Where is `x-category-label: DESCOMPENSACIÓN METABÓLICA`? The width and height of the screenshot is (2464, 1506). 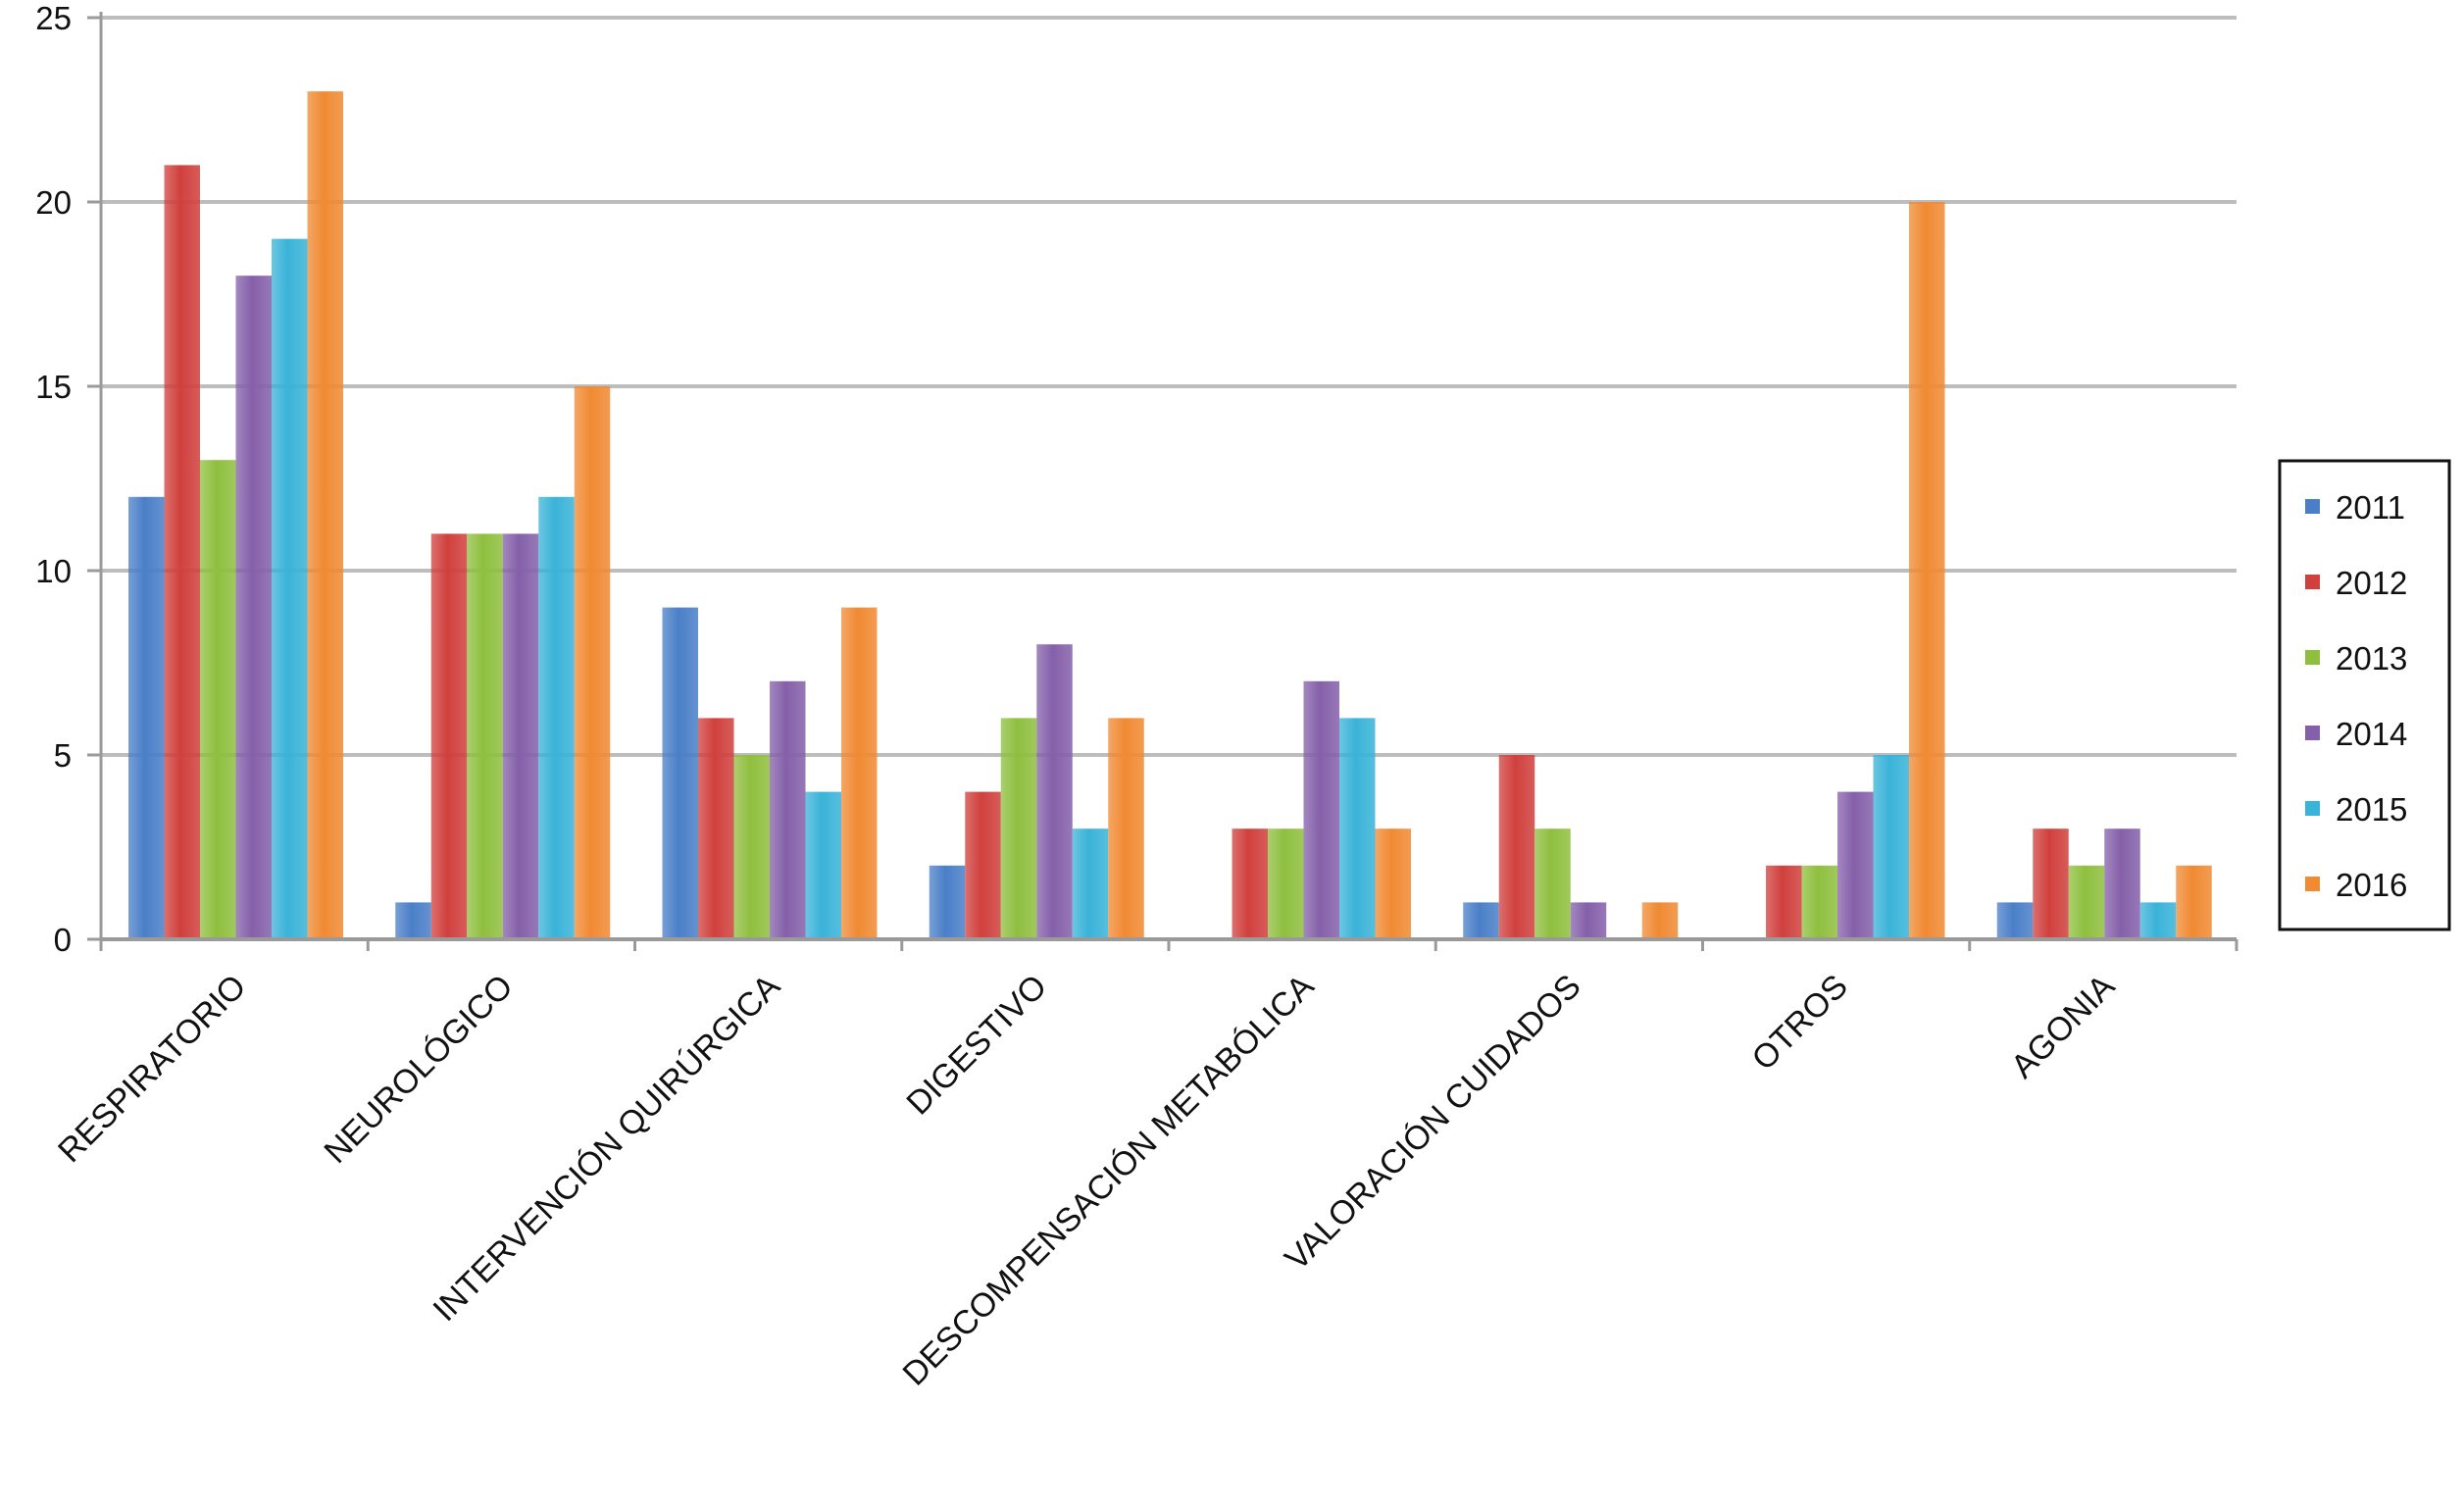
x-category-label: DESCOMPENSACIÓN METABÓLICA is located at coordinates (1109, 1180).